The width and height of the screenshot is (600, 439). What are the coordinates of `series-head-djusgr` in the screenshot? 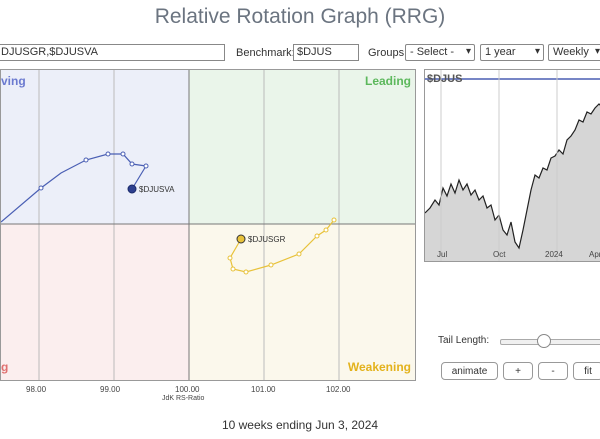 It's located at (241, 239).